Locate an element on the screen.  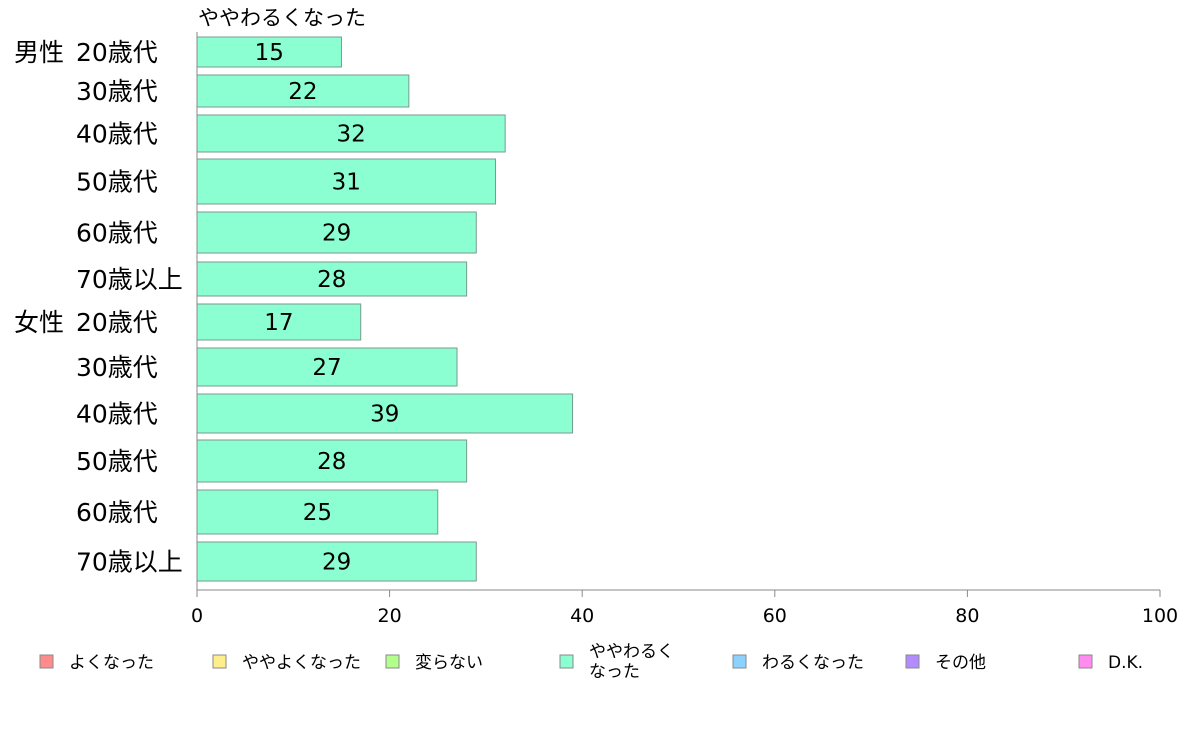
x-tick-label: 0 is located at coordinates (197, 616).